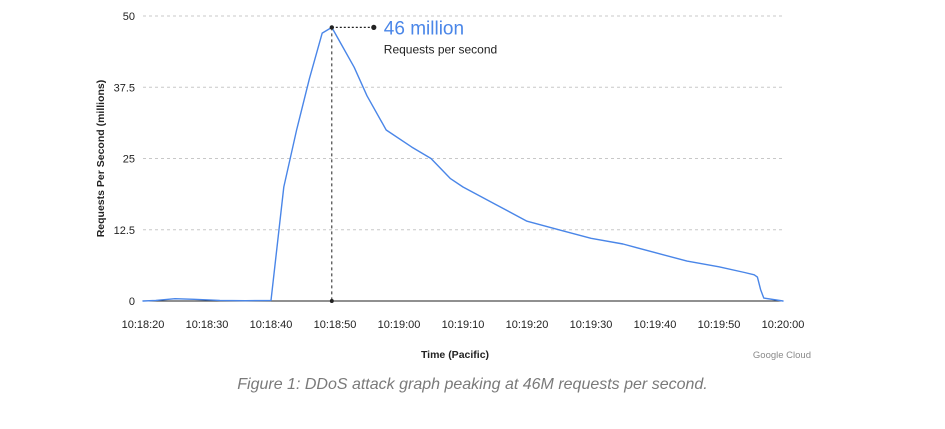 The height and width of the screenshot is (429, 945). I want to click on google-cloud-watermark: Google Cloud, so click(782, 355).